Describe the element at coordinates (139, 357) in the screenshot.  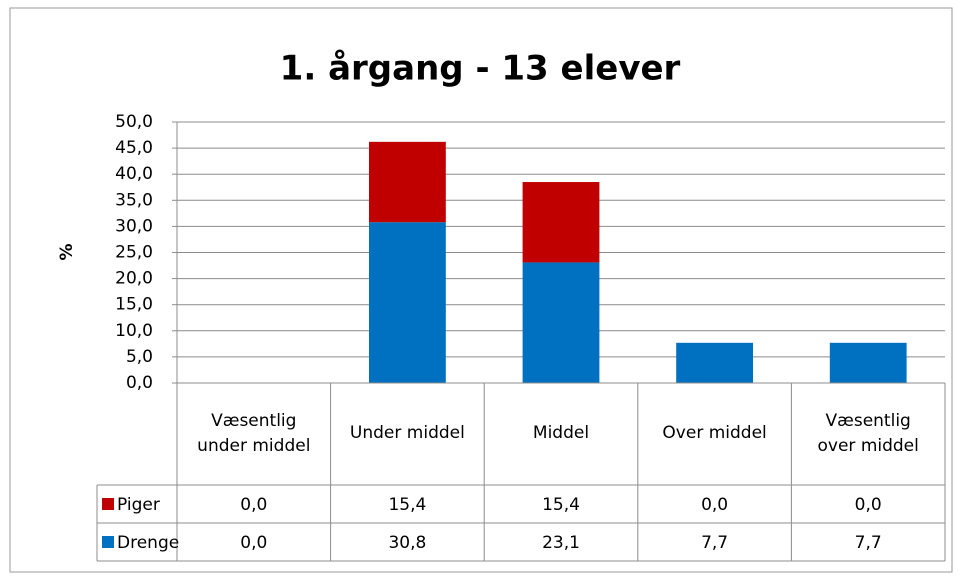
I see `y-tick-label: 5,0` at that location.